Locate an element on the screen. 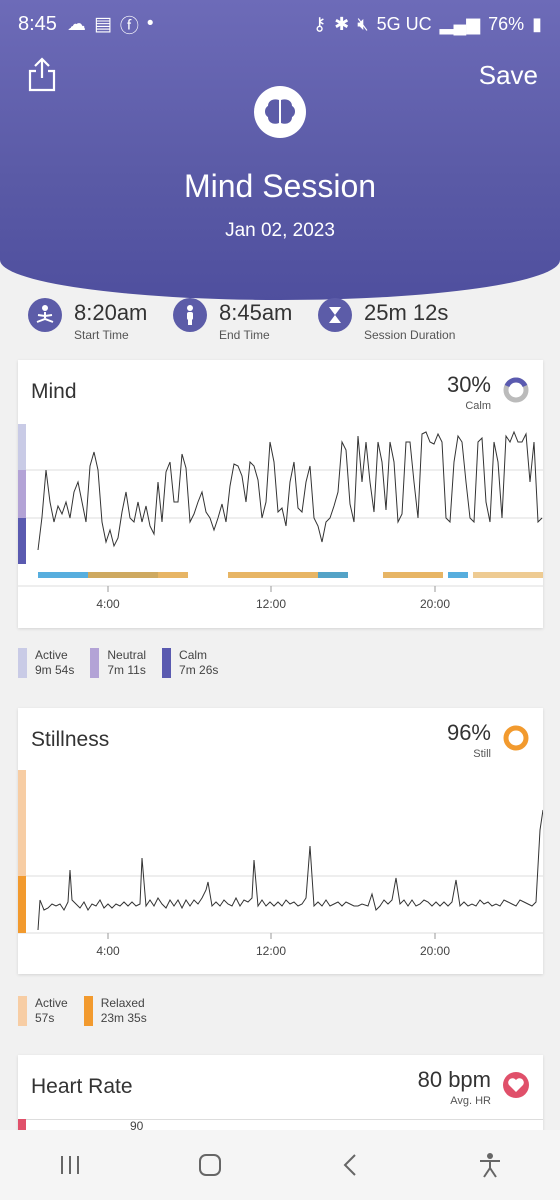  stillness-title: Stillness is located at coordinates (70, 739).